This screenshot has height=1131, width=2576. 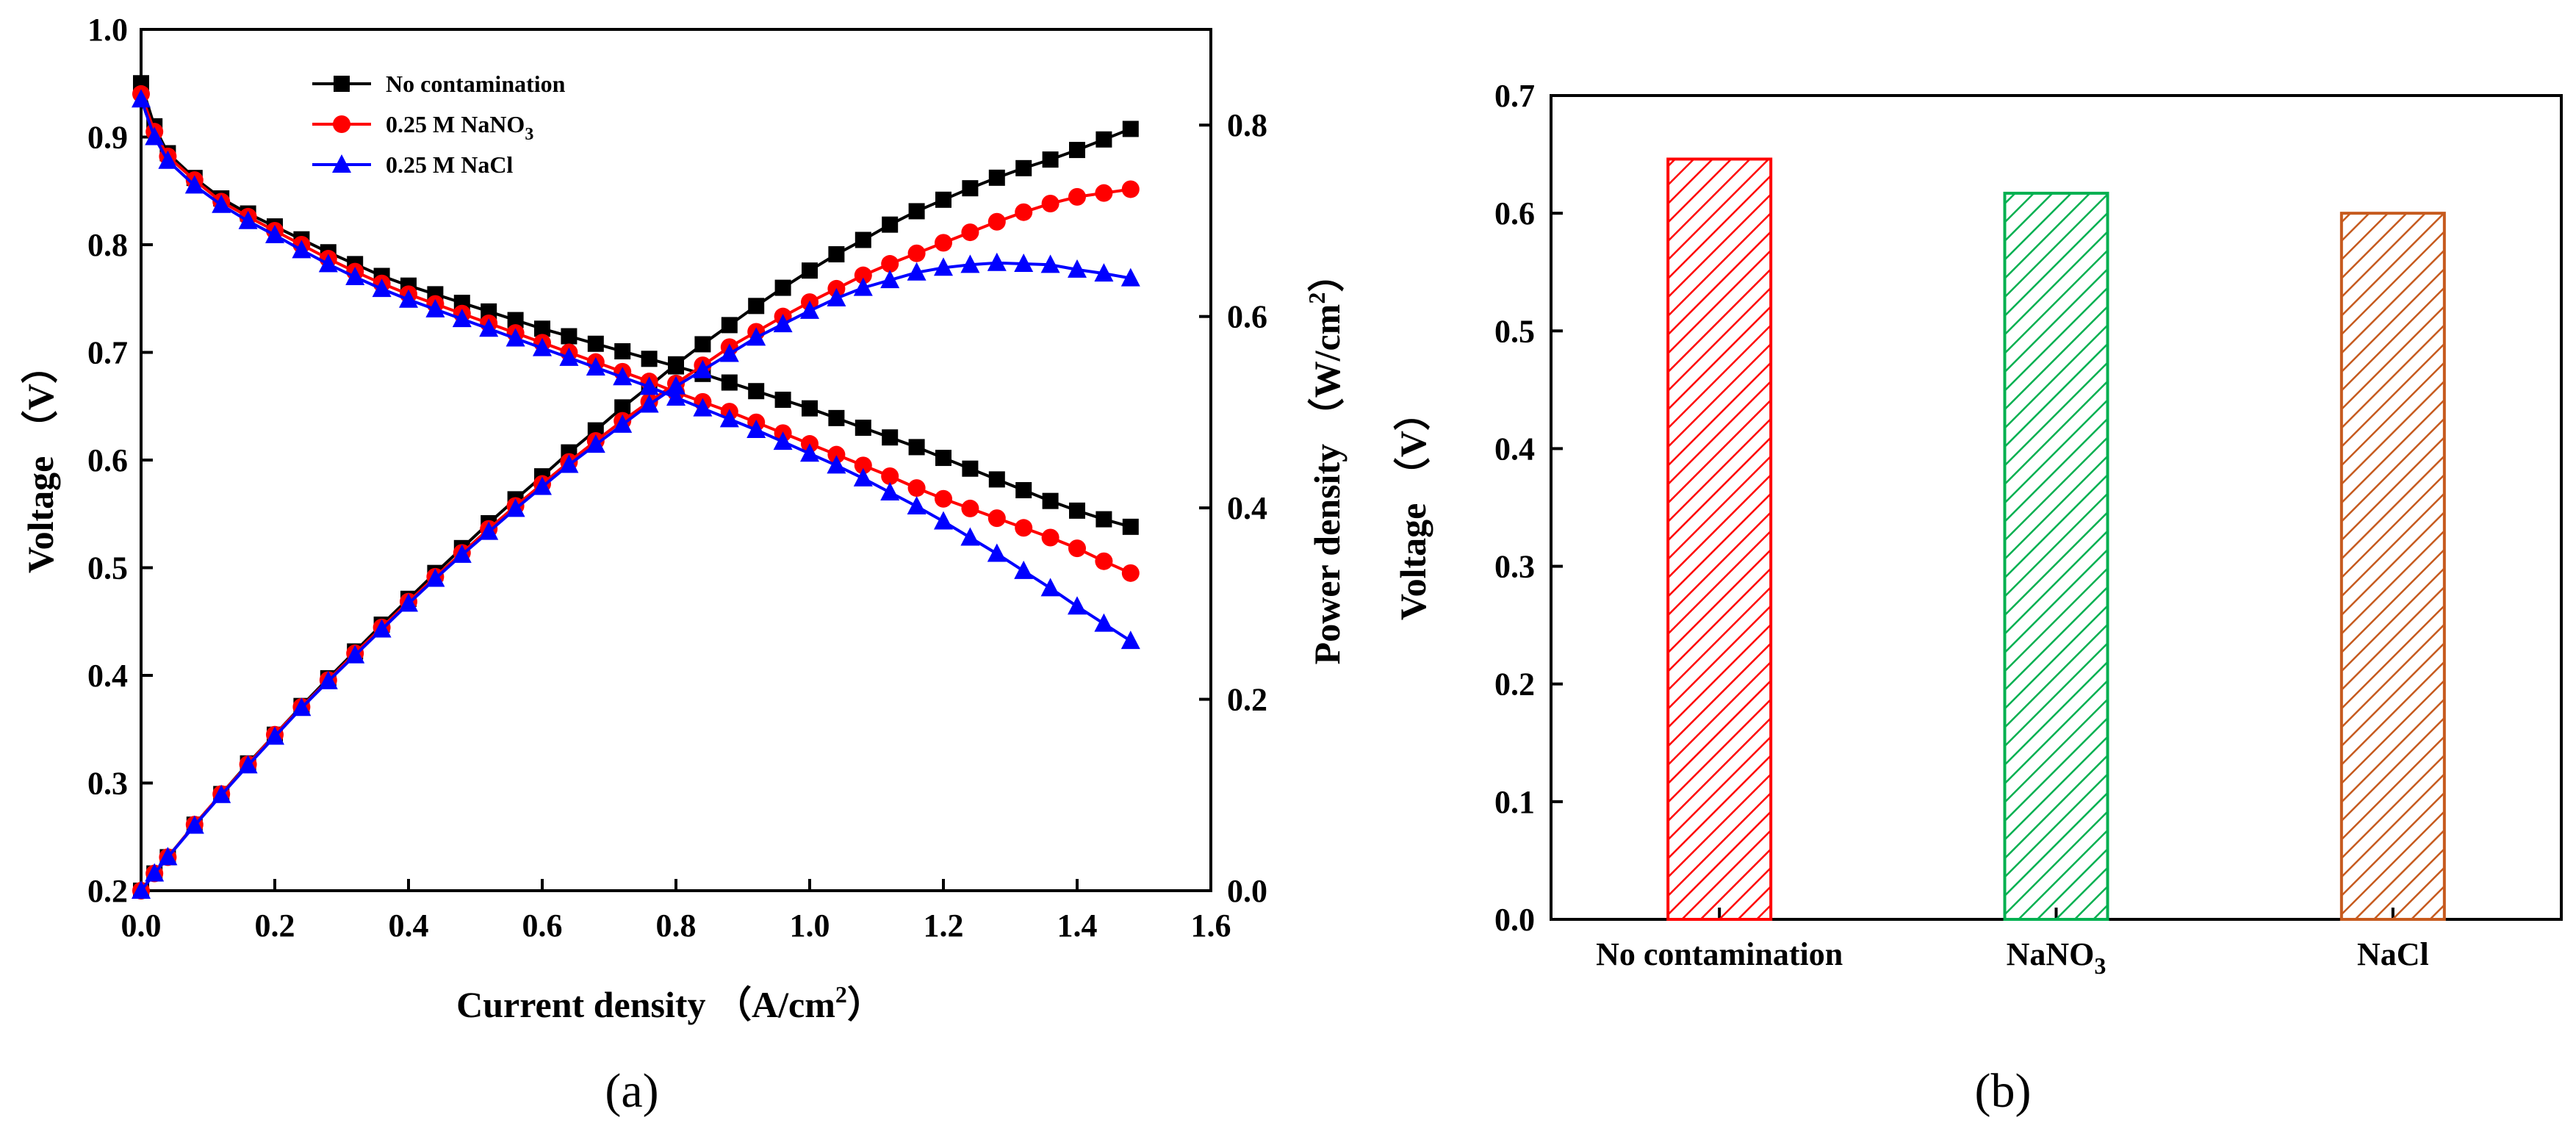 What do you see at coordinates (1719, 954) in the screenshot?
I see `chart-b-category-label: No contamination` at bounding box center [1719, 954].